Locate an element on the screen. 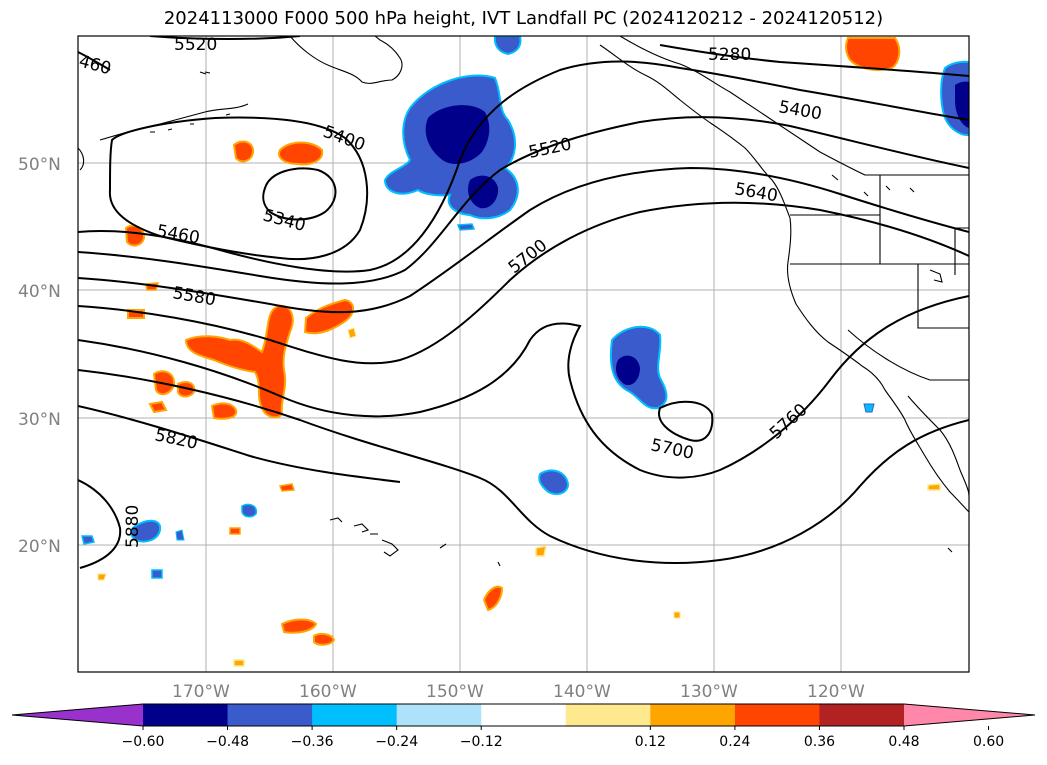 The width and height of the screenshot is (1047, 765). colorbar-extend-max is located at coordinates (969, 715).